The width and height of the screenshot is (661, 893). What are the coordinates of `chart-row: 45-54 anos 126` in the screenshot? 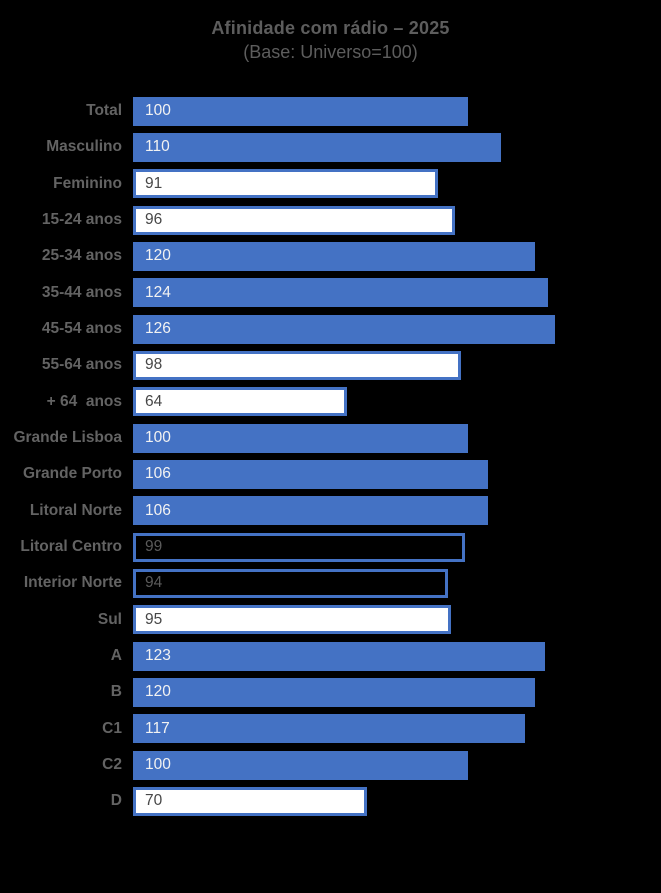 It's located at (330, 329).